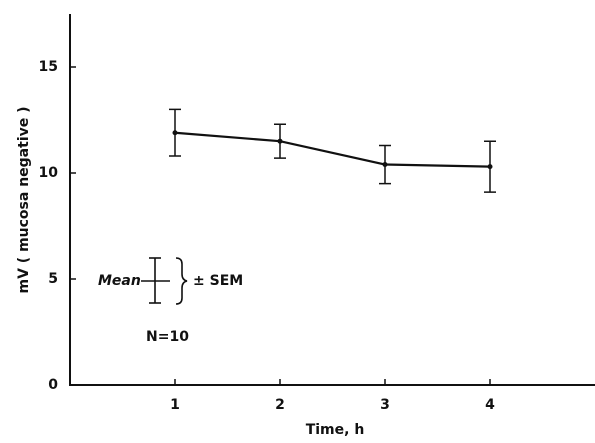 The width and height of the screenshot is (595, 443). I want to click on legend-icon, so click(164, 281).